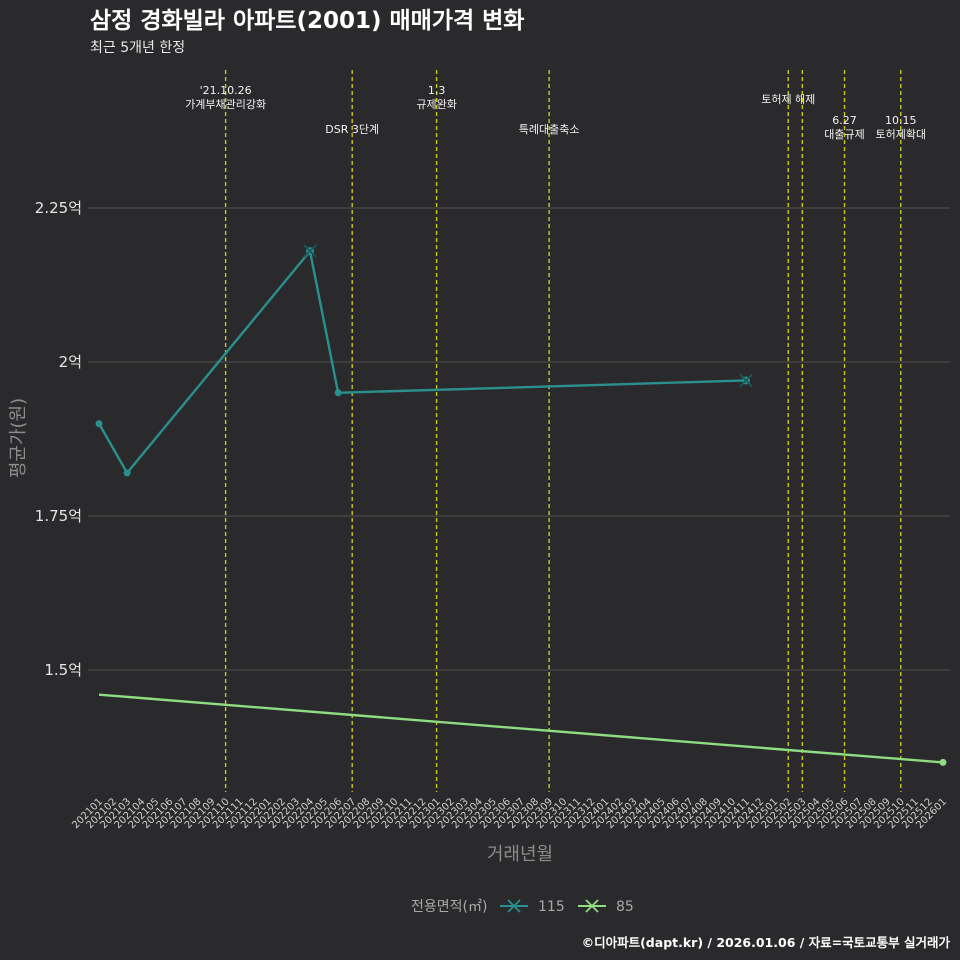  I want to click on y-tick-label: 2억, so click(70, 362).